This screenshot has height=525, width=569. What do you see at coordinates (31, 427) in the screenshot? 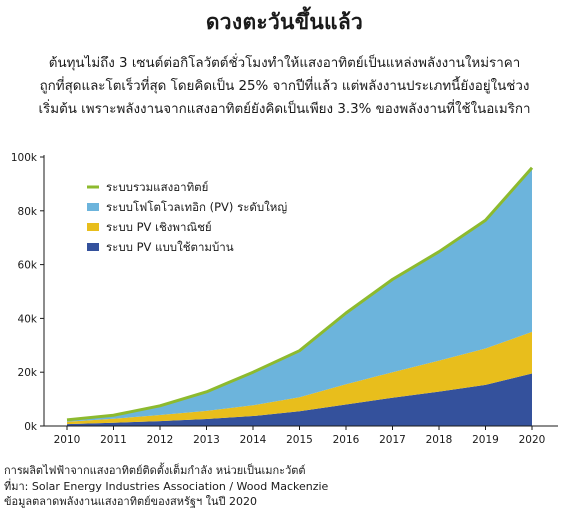
I see `y-tick-label: 0k` at bounding box center [31, 427].